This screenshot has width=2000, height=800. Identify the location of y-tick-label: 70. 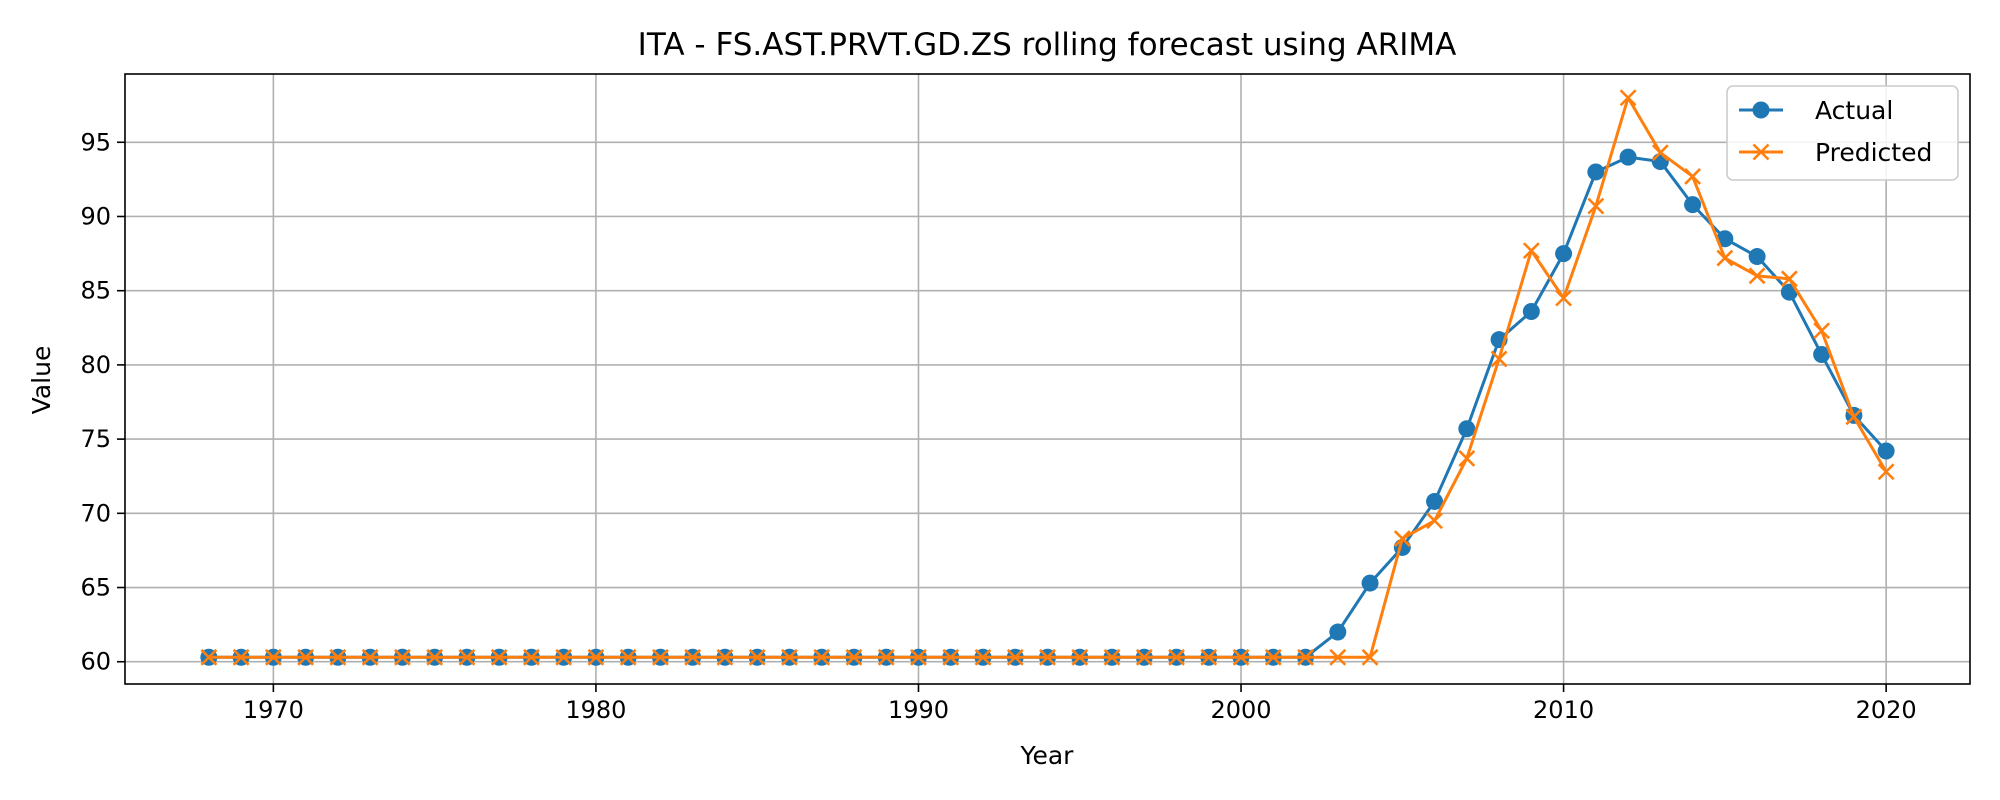
(95, 513).